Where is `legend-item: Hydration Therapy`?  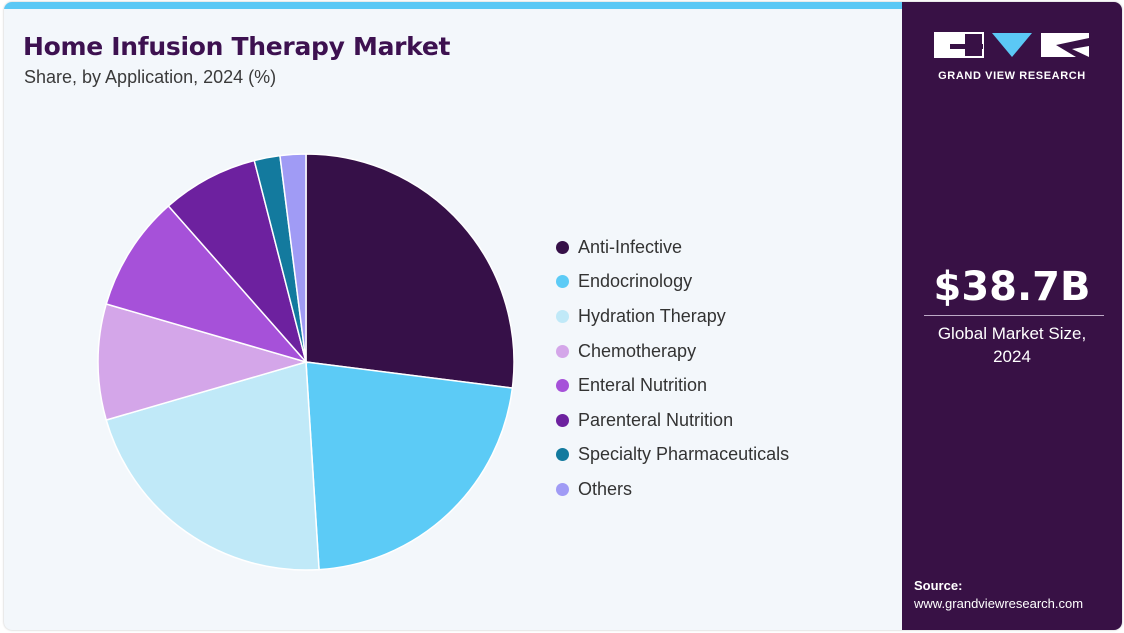
legend-item: Hydration Therapy is located at coordinates (672, 316).